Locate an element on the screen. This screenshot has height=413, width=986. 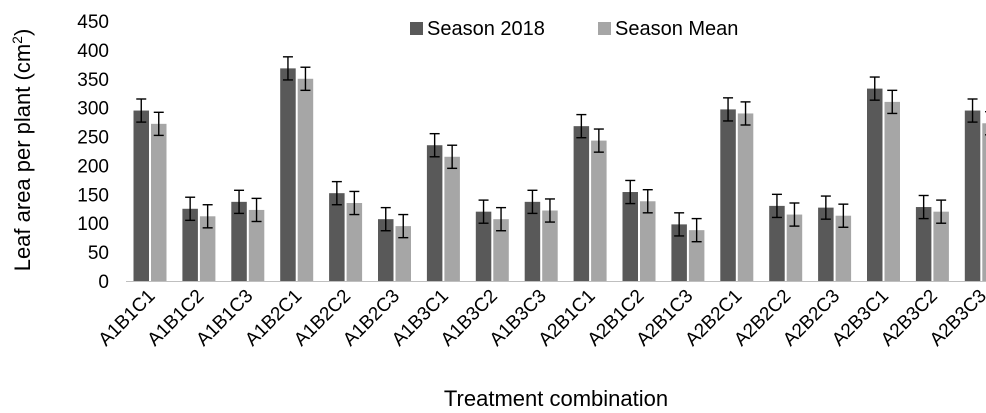
legend-label-season-2018: Season 2018 is located at coordinates (486, 29).